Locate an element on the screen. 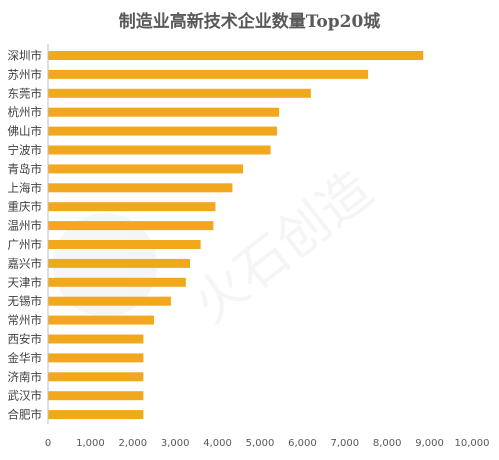 This screenshot has width=499, height=460. chart-title: 制造业高新技术企业数量Top20城 is located at coordinates (249, 22).